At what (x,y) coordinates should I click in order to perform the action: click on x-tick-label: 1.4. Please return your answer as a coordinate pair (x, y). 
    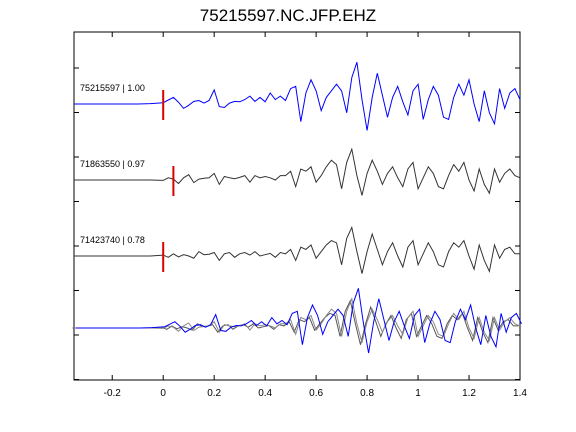
    Looking at the image, I should click on (520, 393).